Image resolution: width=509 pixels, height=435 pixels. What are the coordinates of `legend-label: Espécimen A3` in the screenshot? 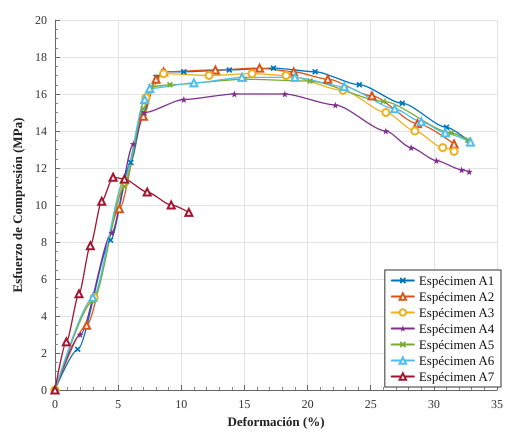 It's located at (456, 312).